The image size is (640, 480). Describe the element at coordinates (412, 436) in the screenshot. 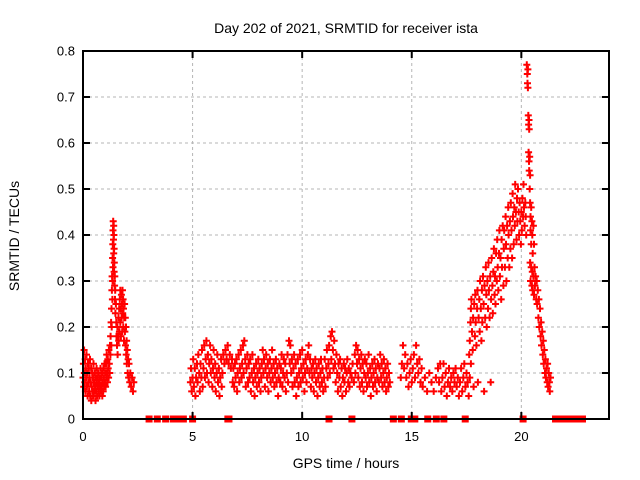

I see `x-tick-label: 15` at that location.